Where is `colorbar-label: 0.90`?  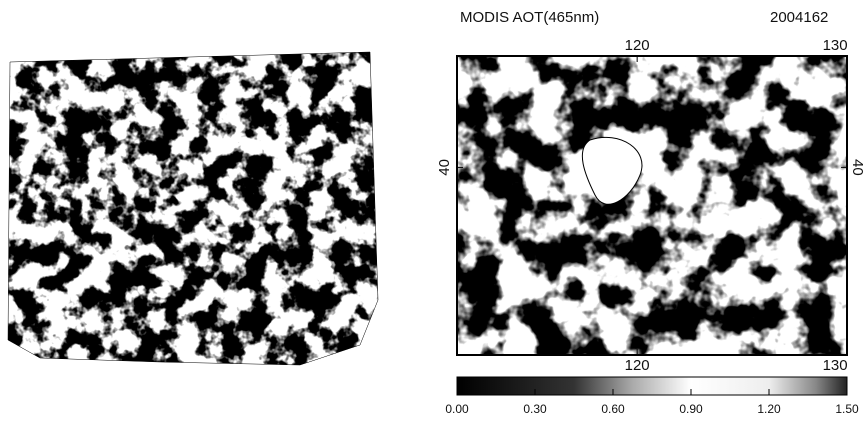 colorbar-label: 0.90 is located at coordinates (691, 409).